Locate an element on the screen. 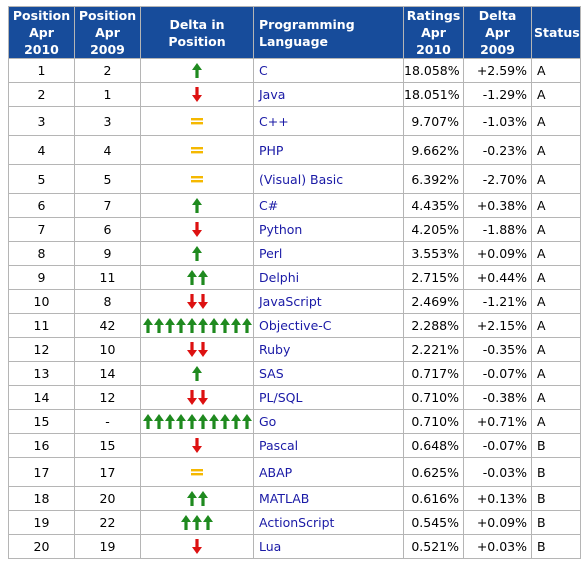 This screenshot has width=586, height=582. position-2009-cell: - is located at coordinates (107, 421).